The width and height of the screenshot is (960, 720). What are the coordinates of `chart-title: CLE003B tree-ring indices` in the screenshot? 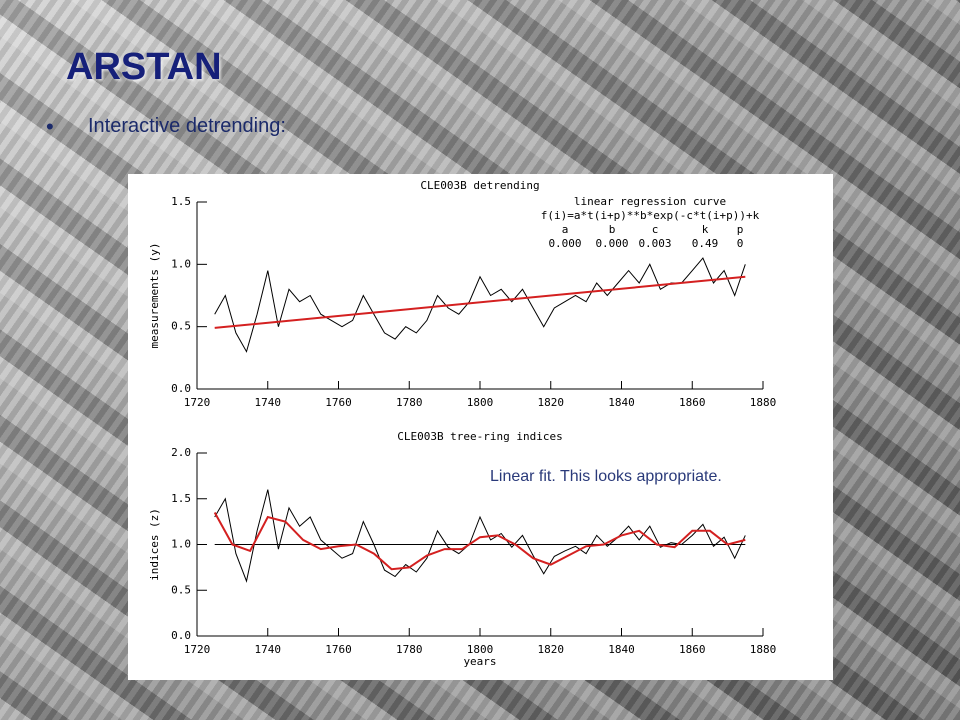 It's located at (480, 436).